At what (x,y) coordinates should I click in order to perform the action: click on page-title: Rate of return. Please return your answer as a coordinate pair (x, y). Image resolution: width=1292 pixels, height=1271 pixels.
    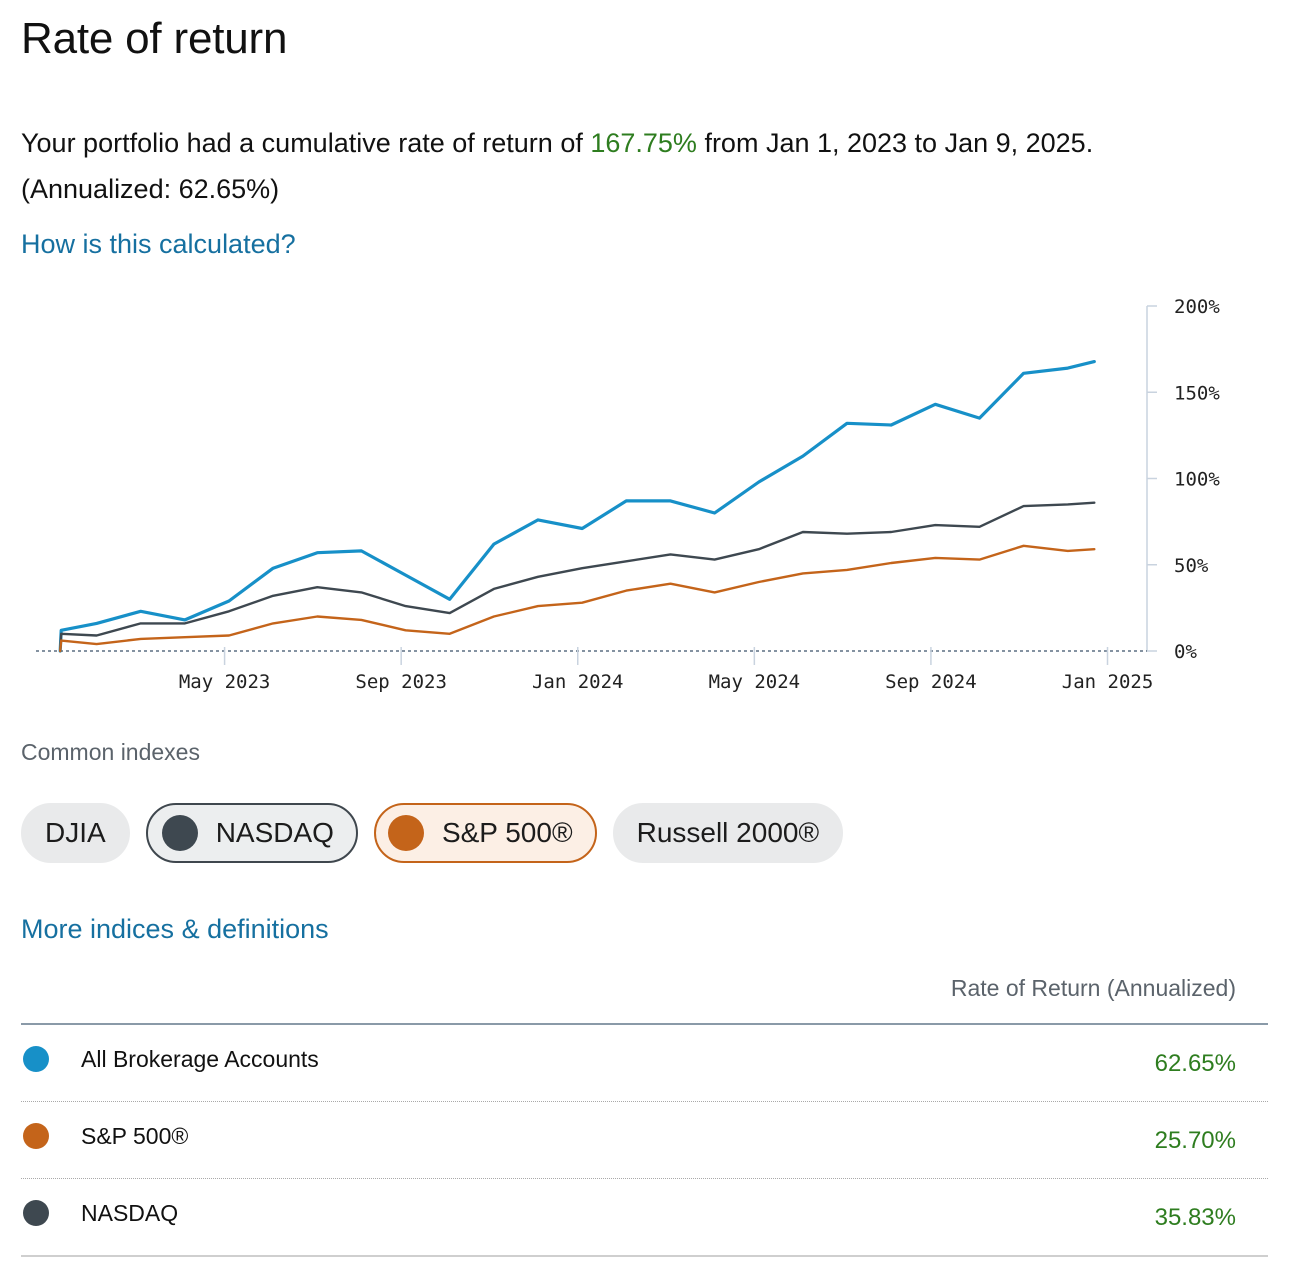
    Looking at the image, I should click on (154, 38).